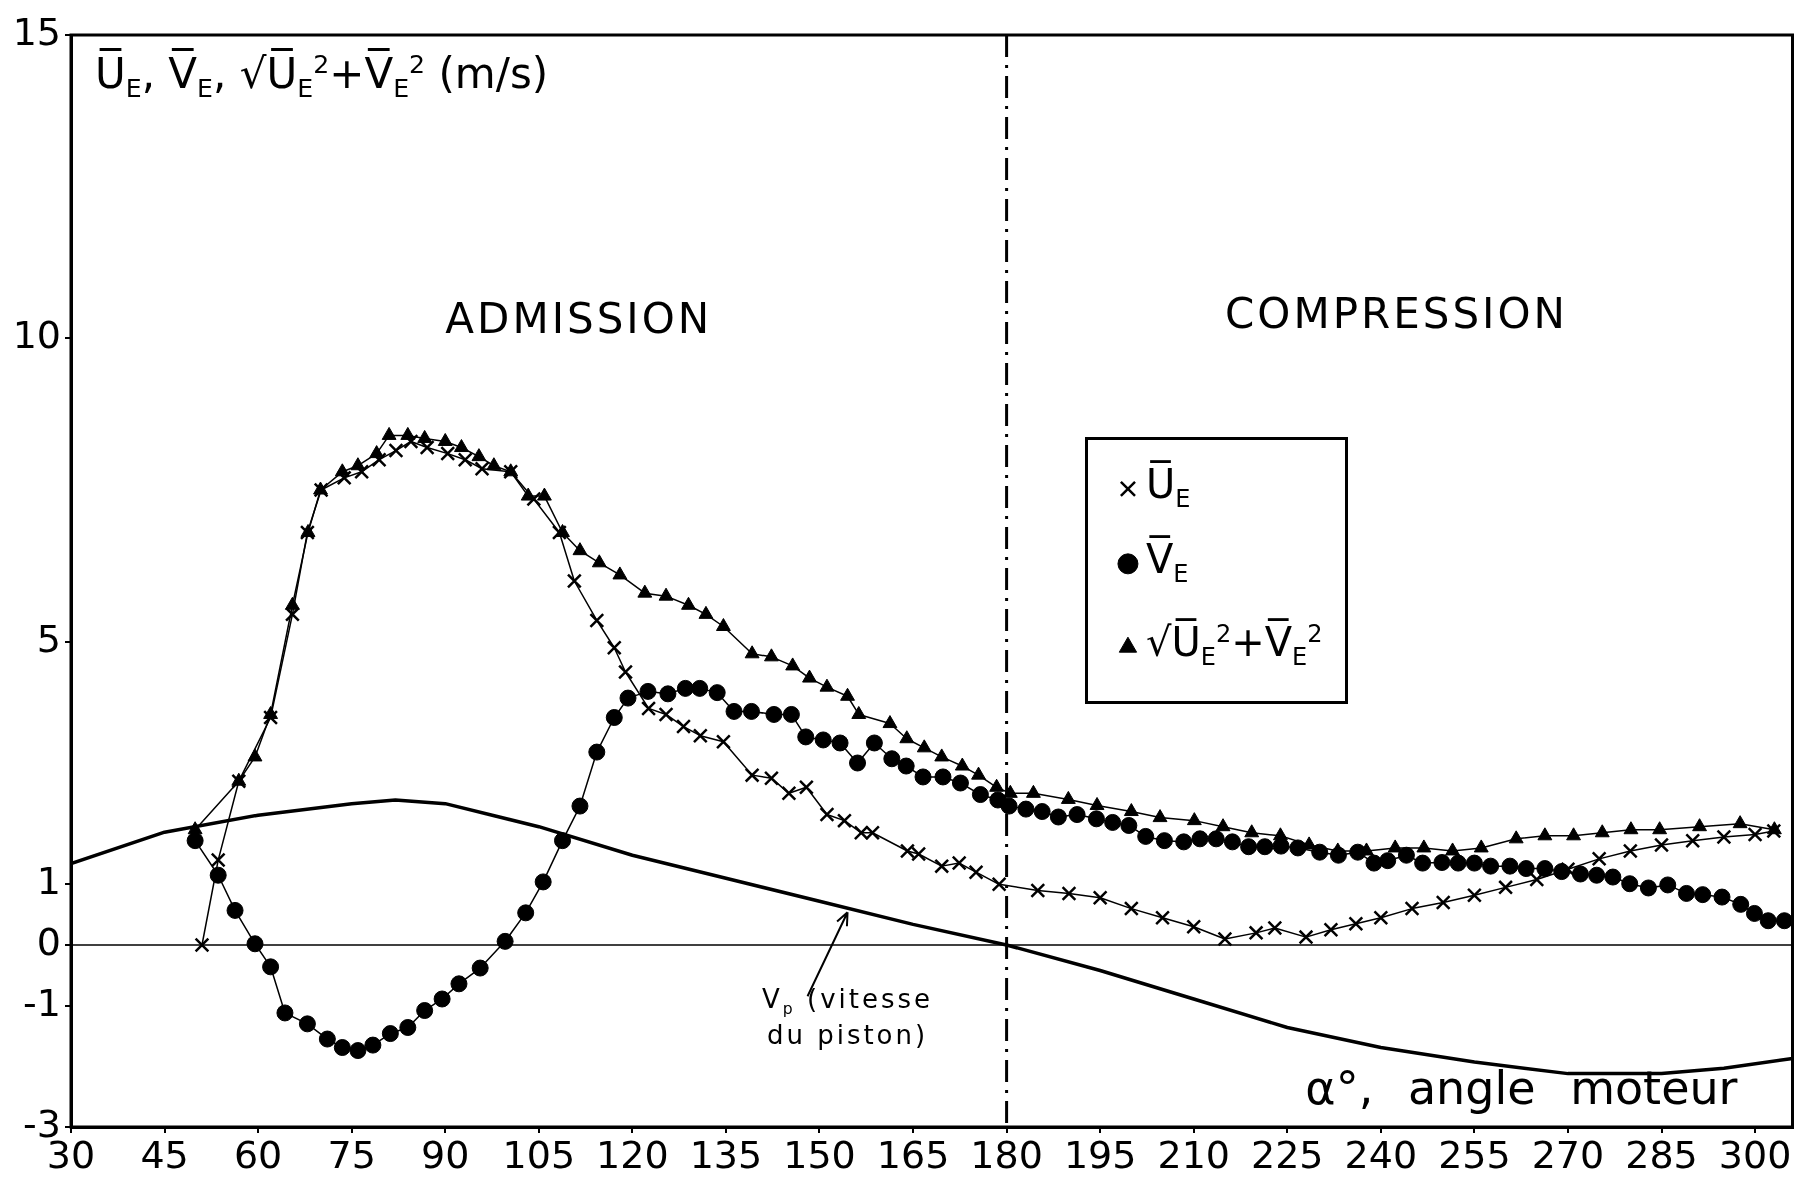  I want to click on x-tick-label: 75, so click(351, 1154).